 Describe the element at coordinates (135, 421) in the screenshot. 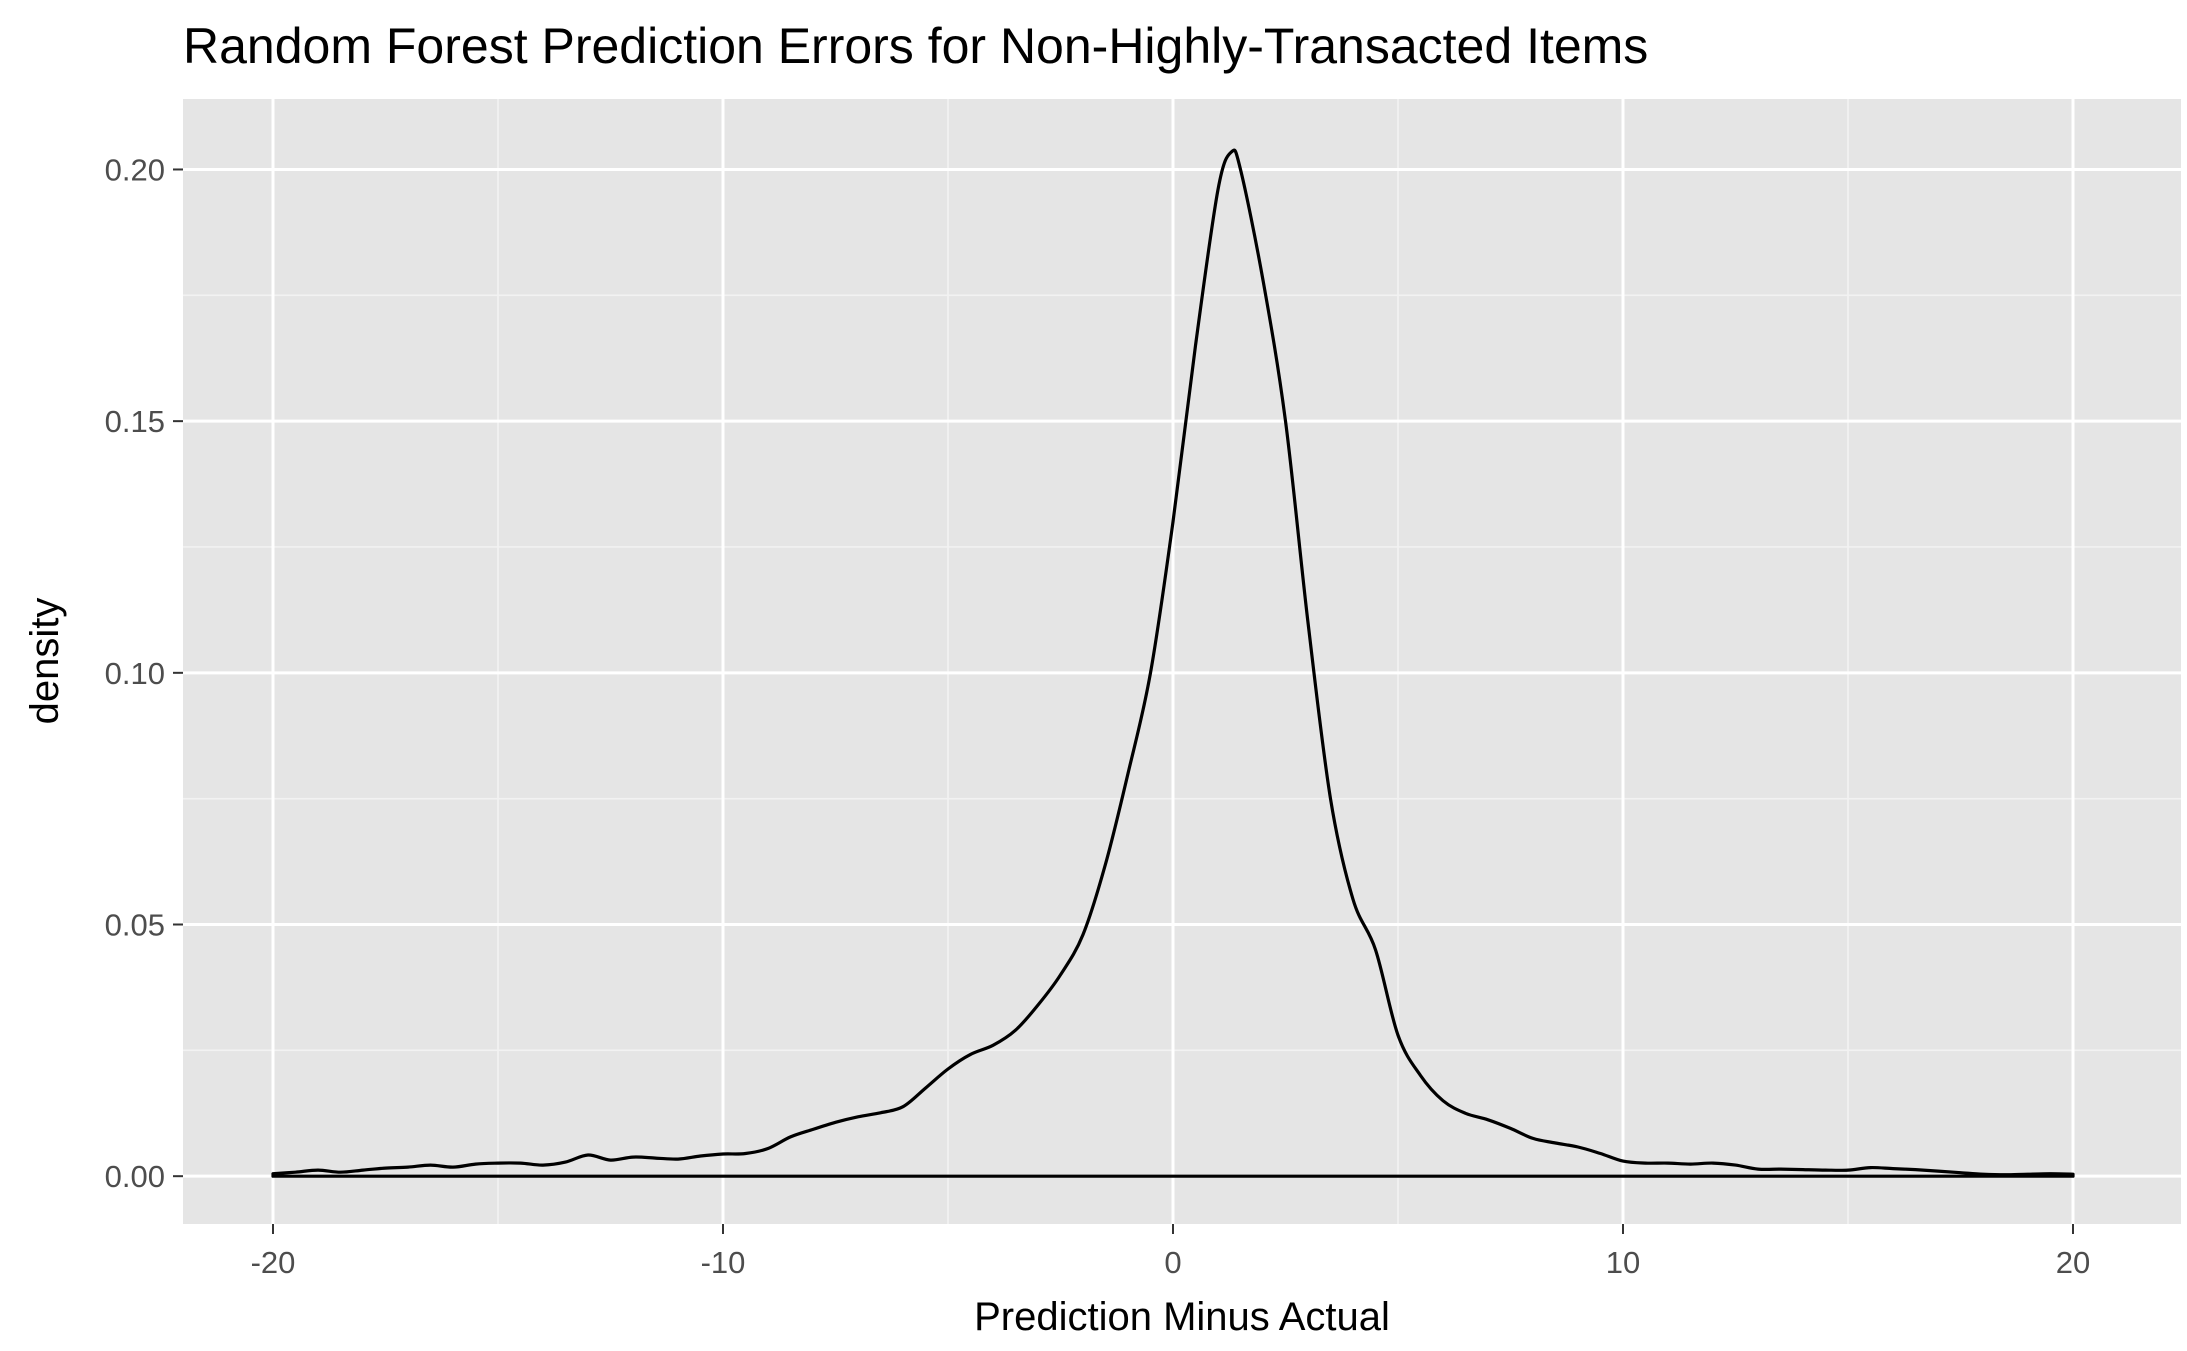

I see `y-tick-label: 0.15` at that location.